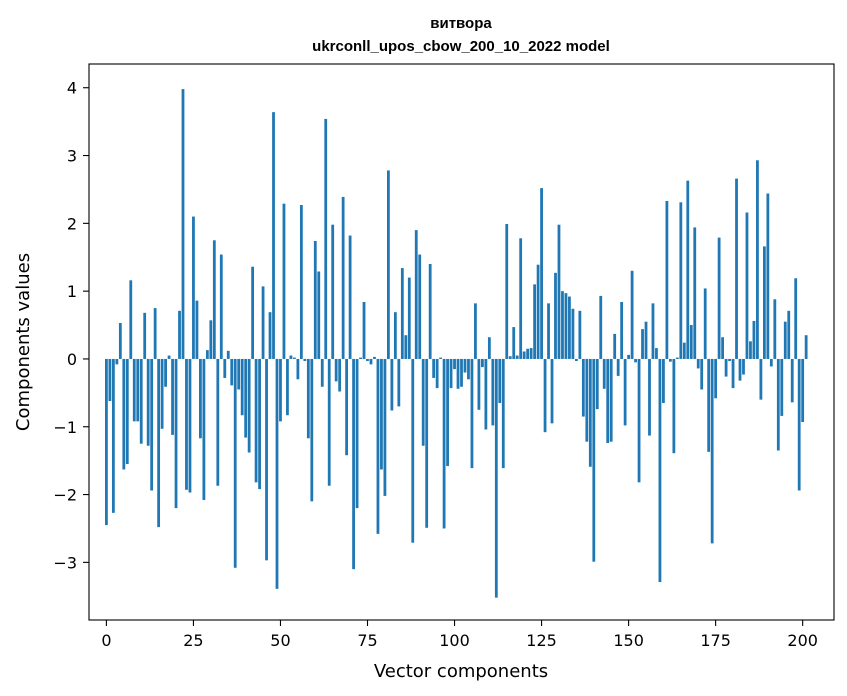 This screenshot has height=696, width=847. What do you see at coordinates (65, 427) in the screenshot?
I see `y-tick-label--1: −1` at bounding box center [65, 427].